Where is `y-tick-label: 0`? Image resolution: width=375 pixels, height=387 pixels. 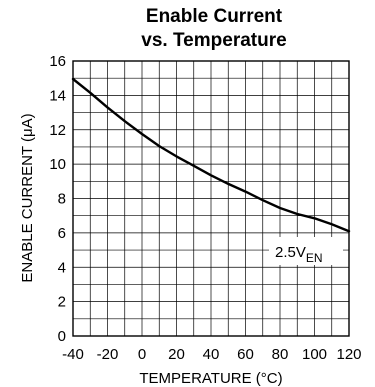
y-tick-label: 0 is located at coordinates (62, 336).